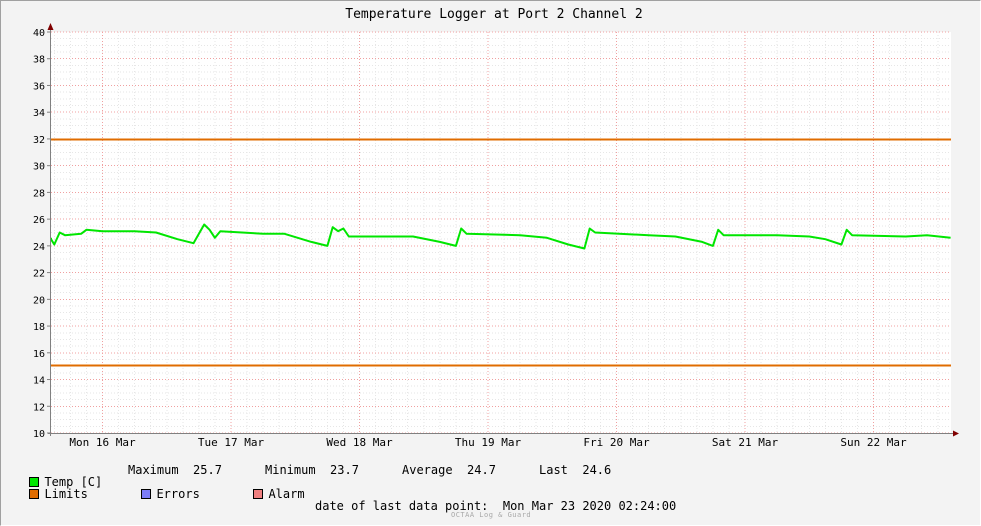 The height and width of the screenshot is (526, 981). Describe the element at coordinates (39, 247) in the screenshot. I see `y-tick-label: 24` at that location.